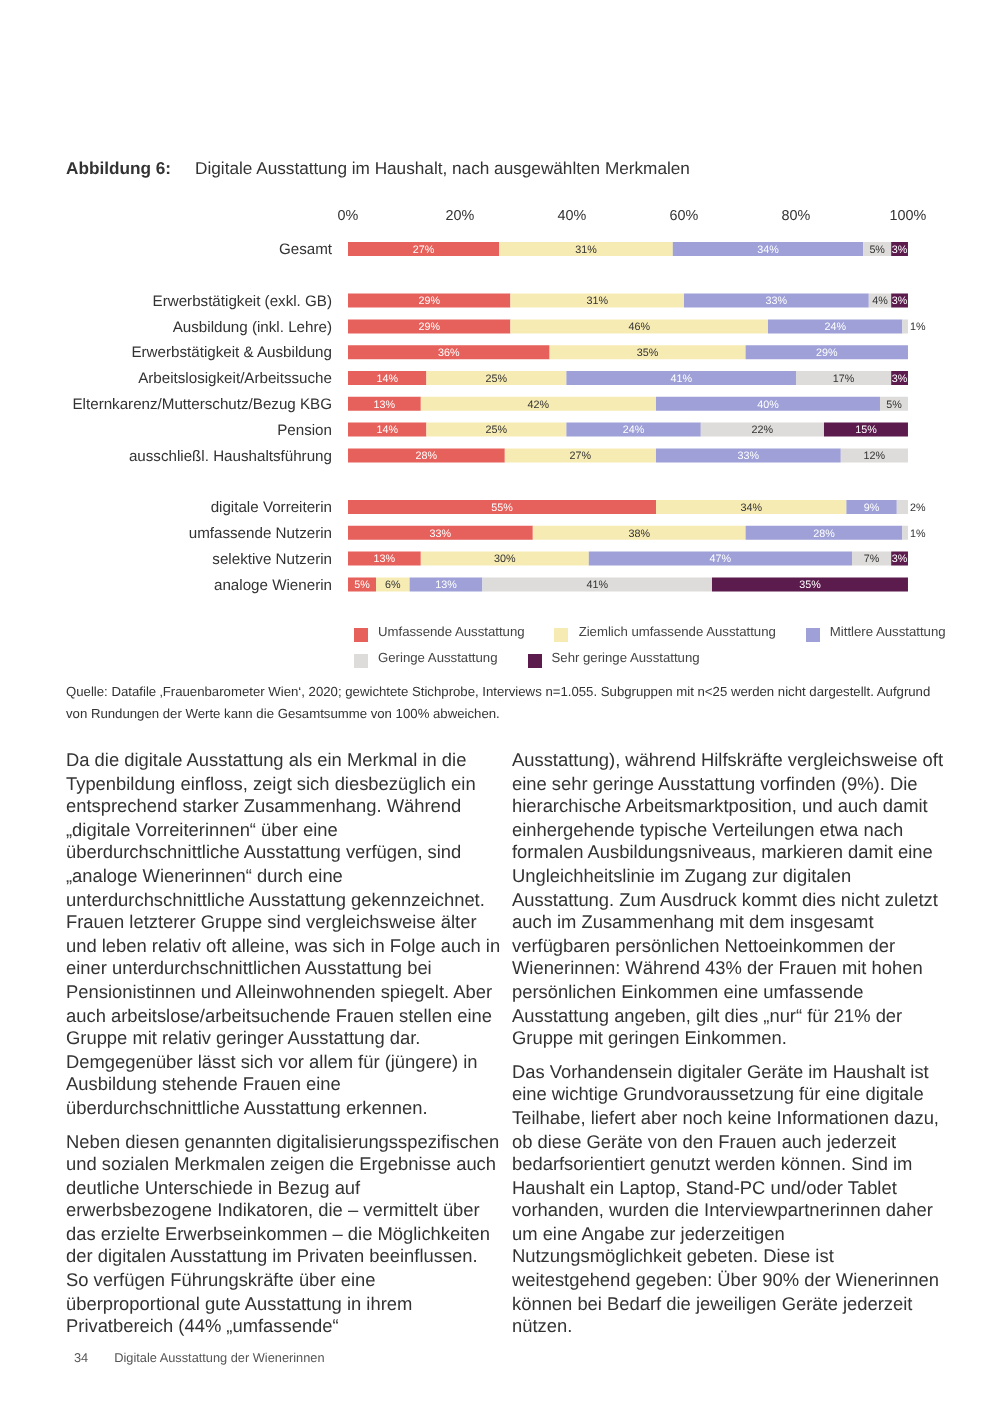 The width and height of the screenshot is (1008, 1424). I want to click on text: Abbildung 6:, so click(119, 168).